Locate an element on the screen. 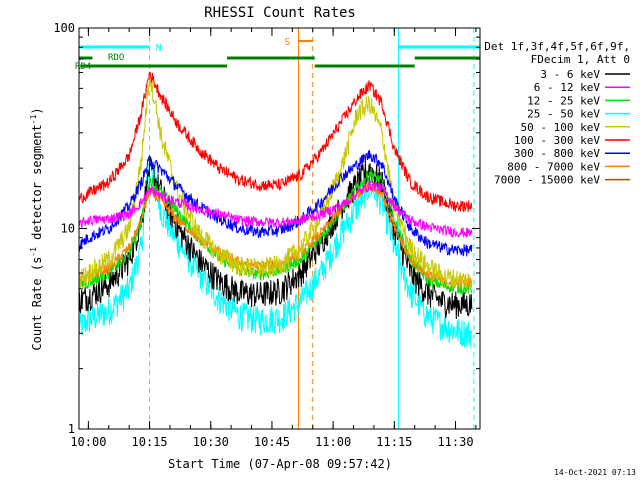 The image size is (640, 480). x-axis-title: Start Time (07-Apr-08 09:57:42) is located at coordinates (280, 464).